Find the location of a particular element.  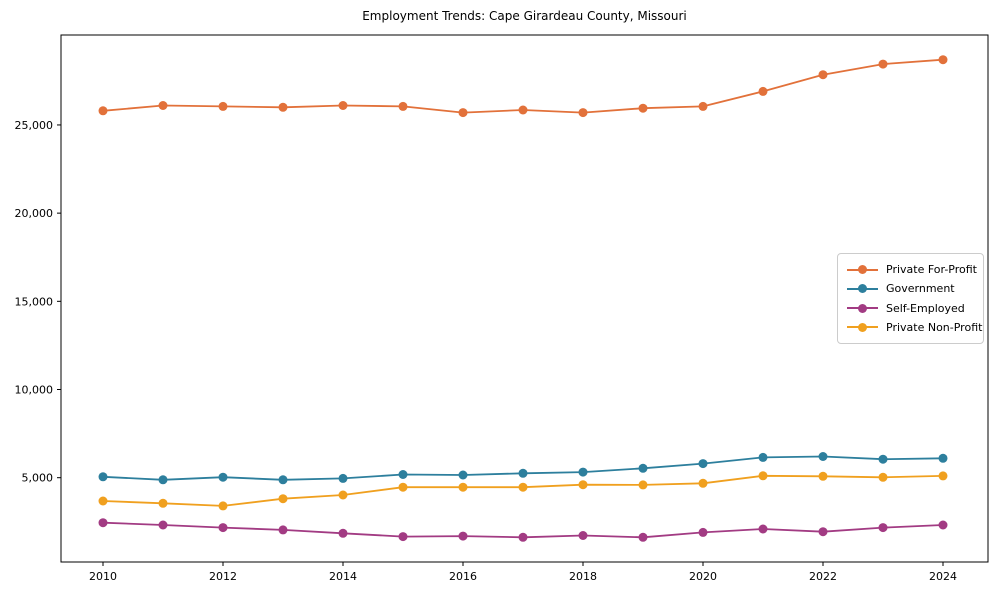

legend-item: Self-Employed is located at coordinates (911, 308).